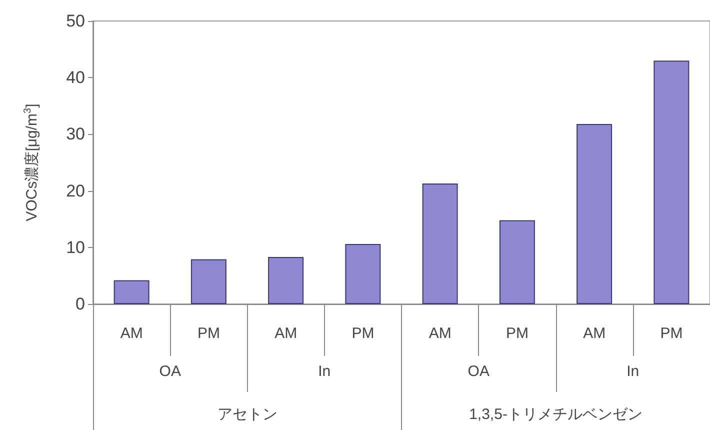 This screenshot has height=430, width=710. I want to click on y-tick-label: 0, so click(80, 304).